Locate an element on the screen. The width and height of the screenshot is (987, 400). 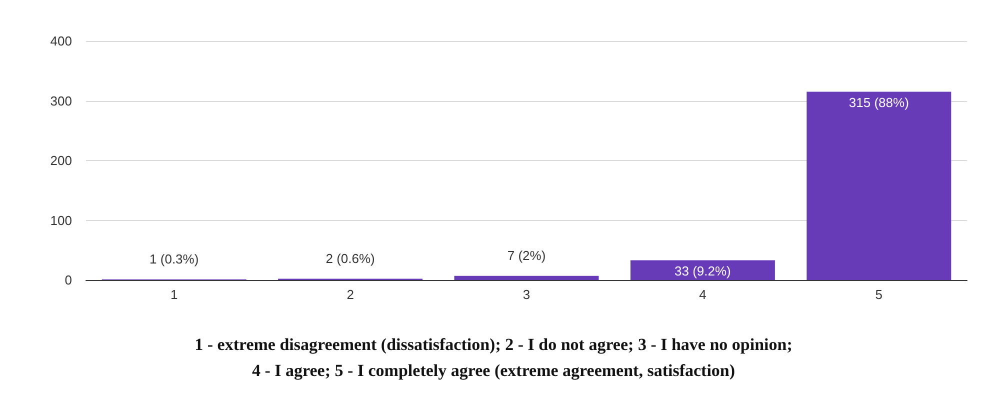
y-tick-label: 100 is located at coordinates (61, 220).